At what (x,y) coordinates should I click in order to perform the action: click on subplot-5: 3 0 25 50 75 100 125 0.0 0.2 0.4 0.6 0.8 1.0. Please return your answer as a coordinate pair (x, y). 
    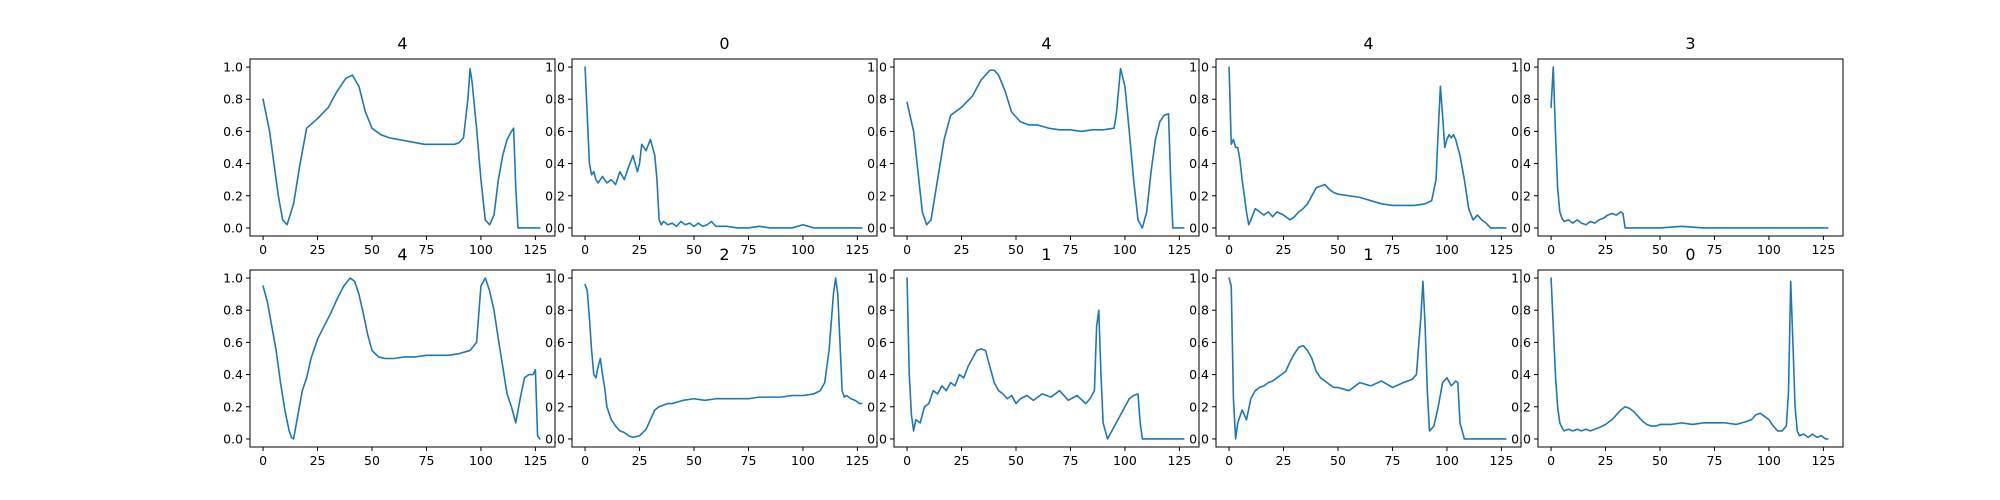
    Looking at the image, I should click on (1677, 145).